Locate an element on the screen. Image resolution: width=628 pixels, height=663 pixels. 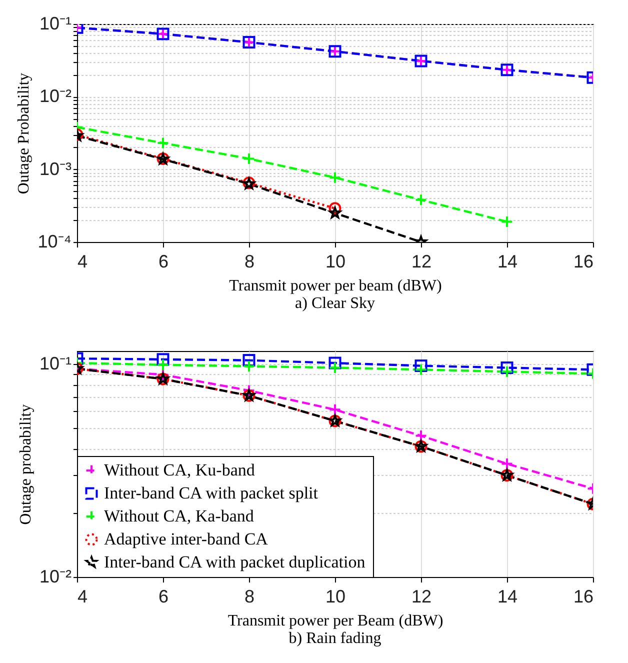
legend-label: Inter-band CA with packet split is located at coordinates (211, 493).